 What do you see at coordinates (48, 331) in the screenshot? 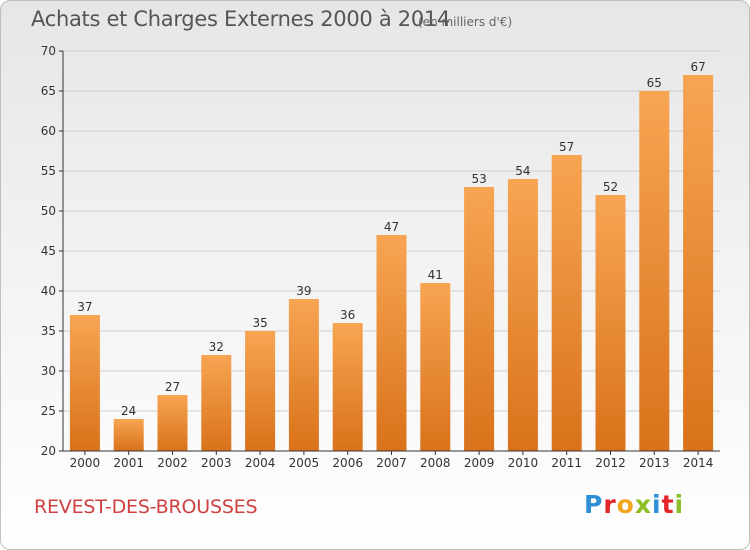
I see `y-tick-label: 35` at bounding box center [48, 331].